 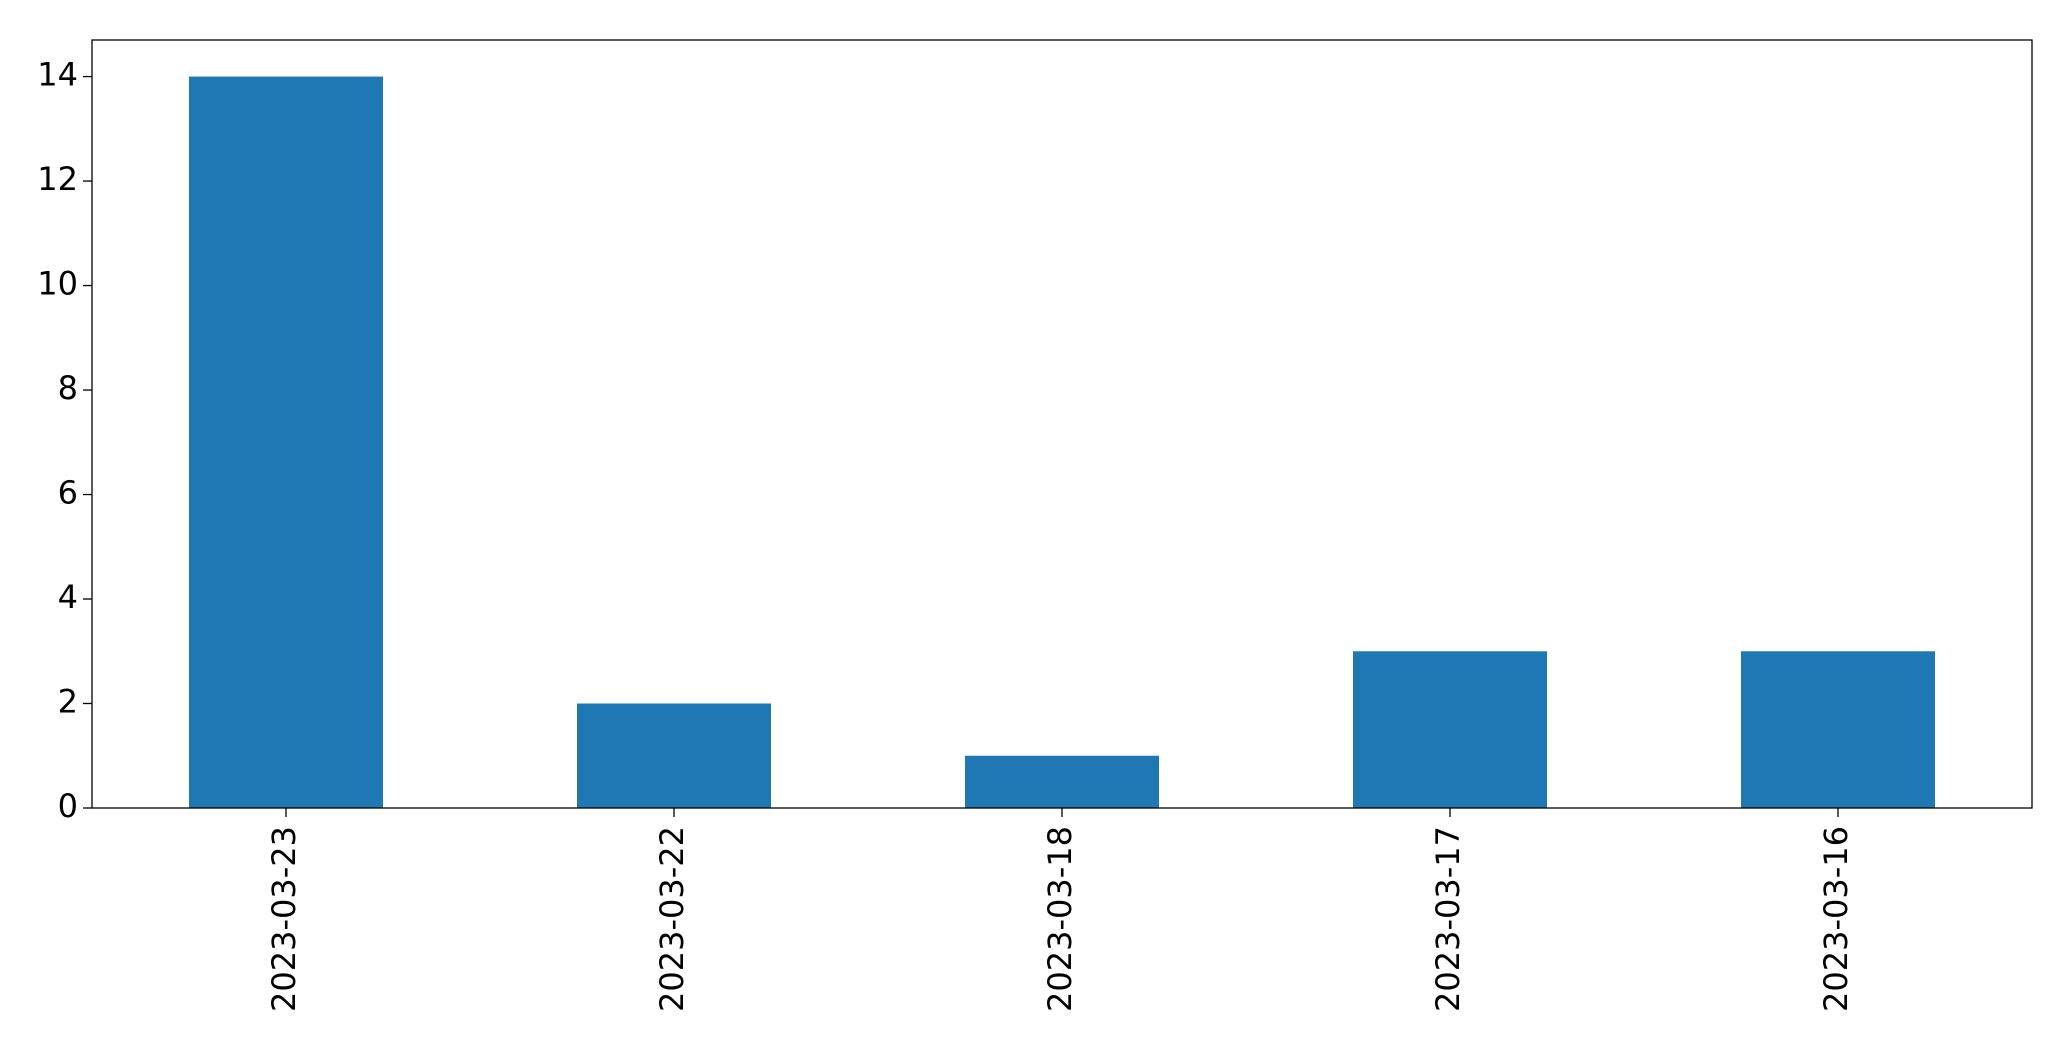 I want to click on y-tick-label: 2, so click(x=68, y=702).